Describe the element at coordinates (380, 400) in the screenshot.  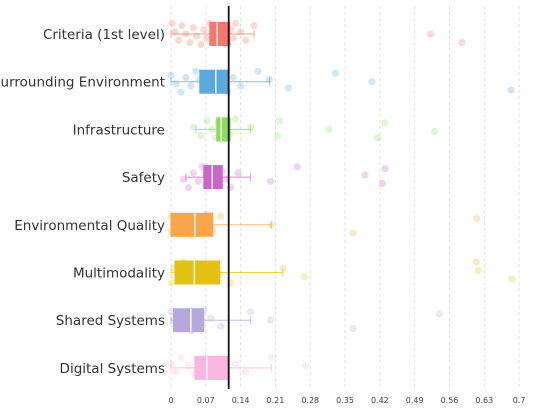
I see `x-tick-label: 0.42` at that location.